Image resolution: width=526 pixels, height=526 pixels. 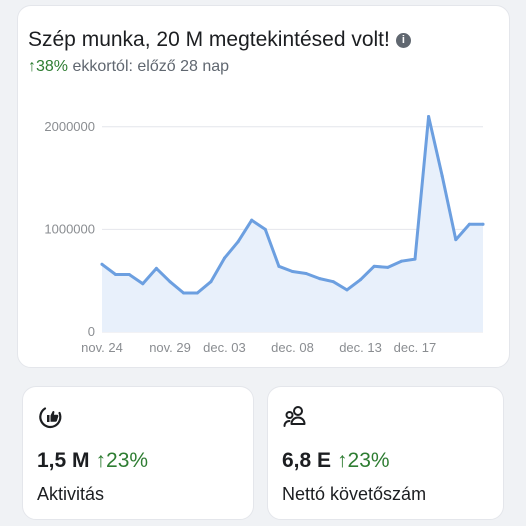 I want to click on headline: Szép munka, 20 M megtekintésed volt! i, so click(x=219, y=40).